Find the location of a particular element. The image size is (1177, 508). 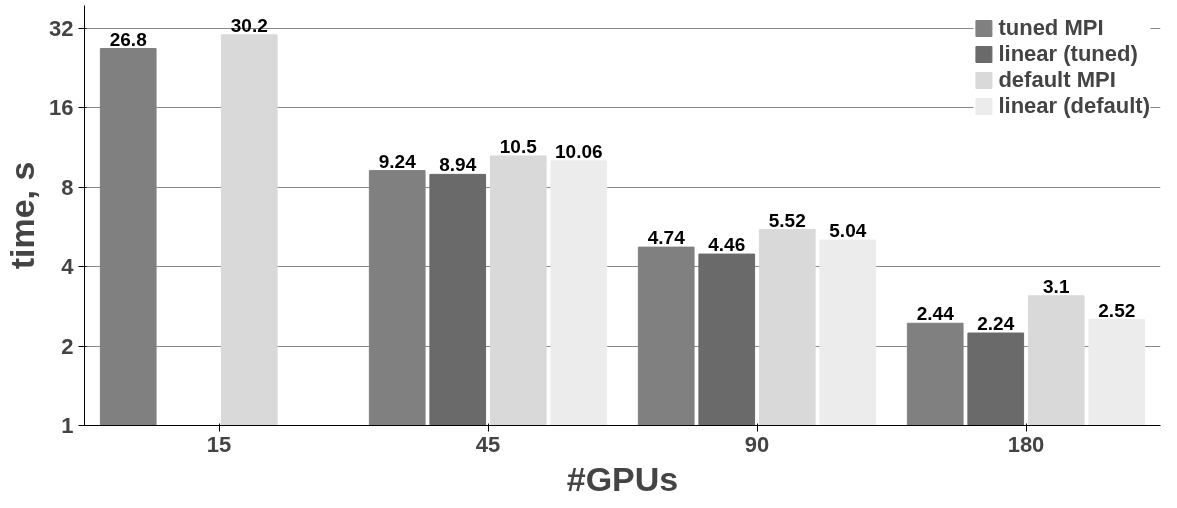

data-label: 26.8 is located at coordinates (128, 39).